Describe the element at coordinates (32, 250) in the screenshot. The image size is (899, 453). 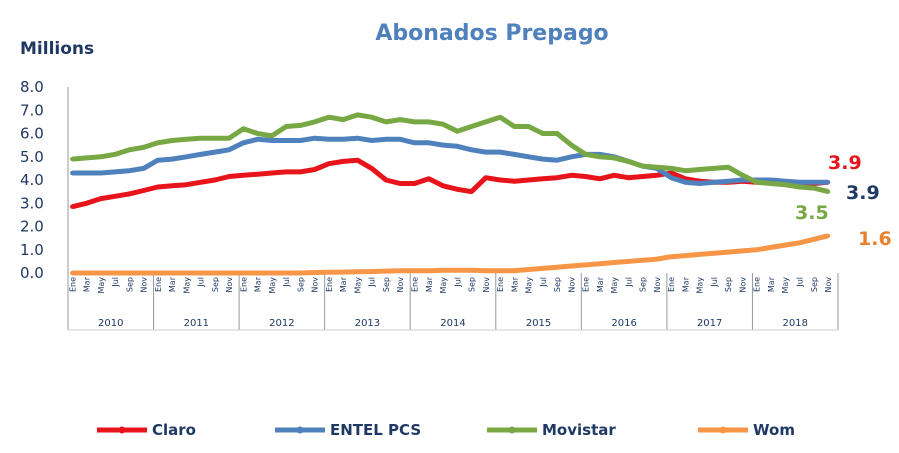
I see `y-tick-label: 1.0` at that location.